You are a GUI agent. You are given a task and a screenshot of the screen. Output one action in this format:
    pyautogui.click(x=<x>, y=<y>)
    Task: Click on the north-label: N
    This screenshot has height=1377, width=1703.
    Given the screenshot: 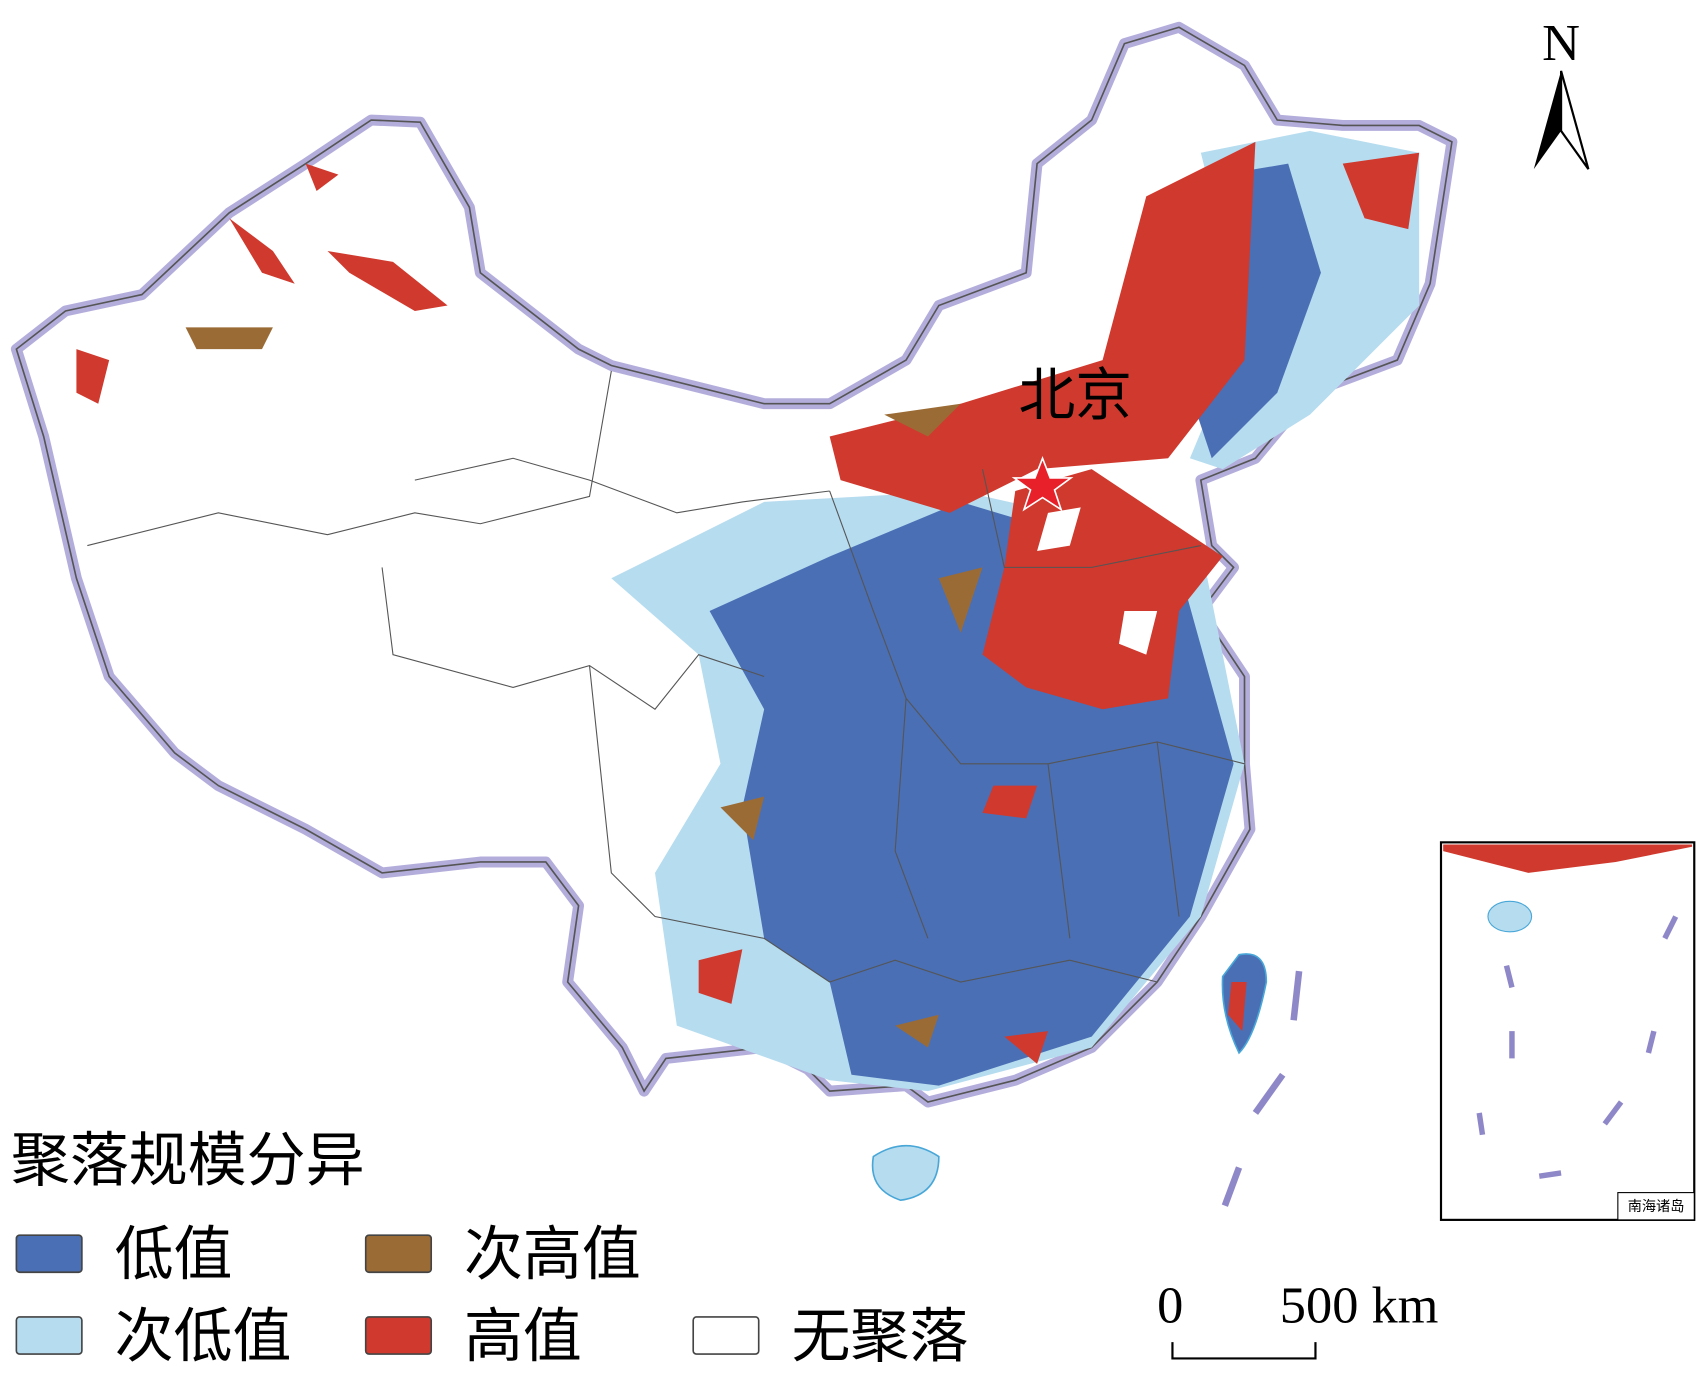 What is the action you would take?
    pyautogui.click(x=1561, y=43)
    